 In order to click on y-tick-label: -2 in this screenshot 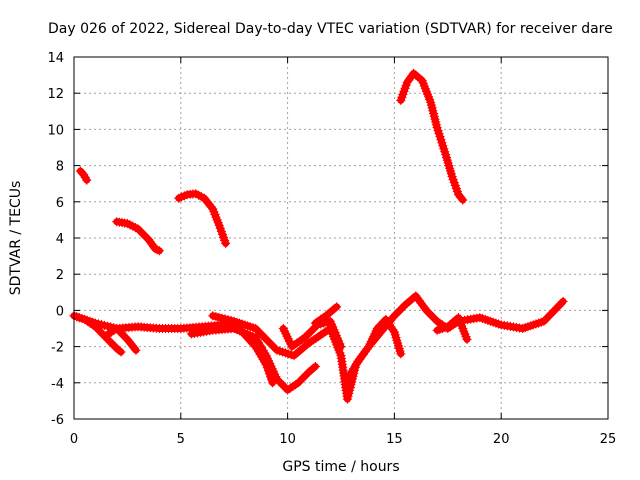, I will do `click(57, 348)`.